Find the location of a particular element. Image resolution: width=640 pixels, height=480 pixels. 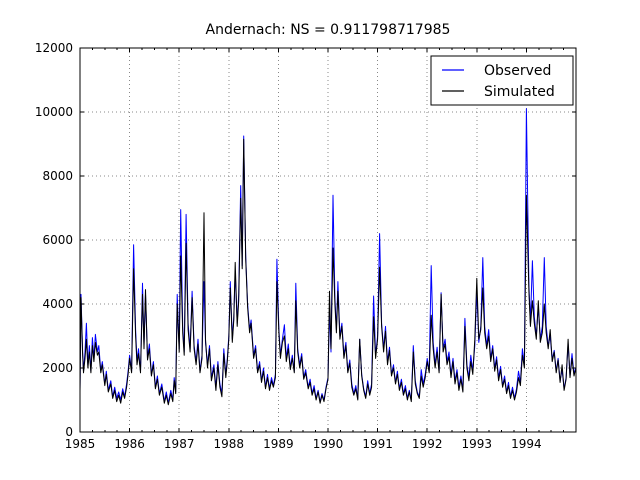

y-tick-label: 4000 is located at coordinates (57, 304).